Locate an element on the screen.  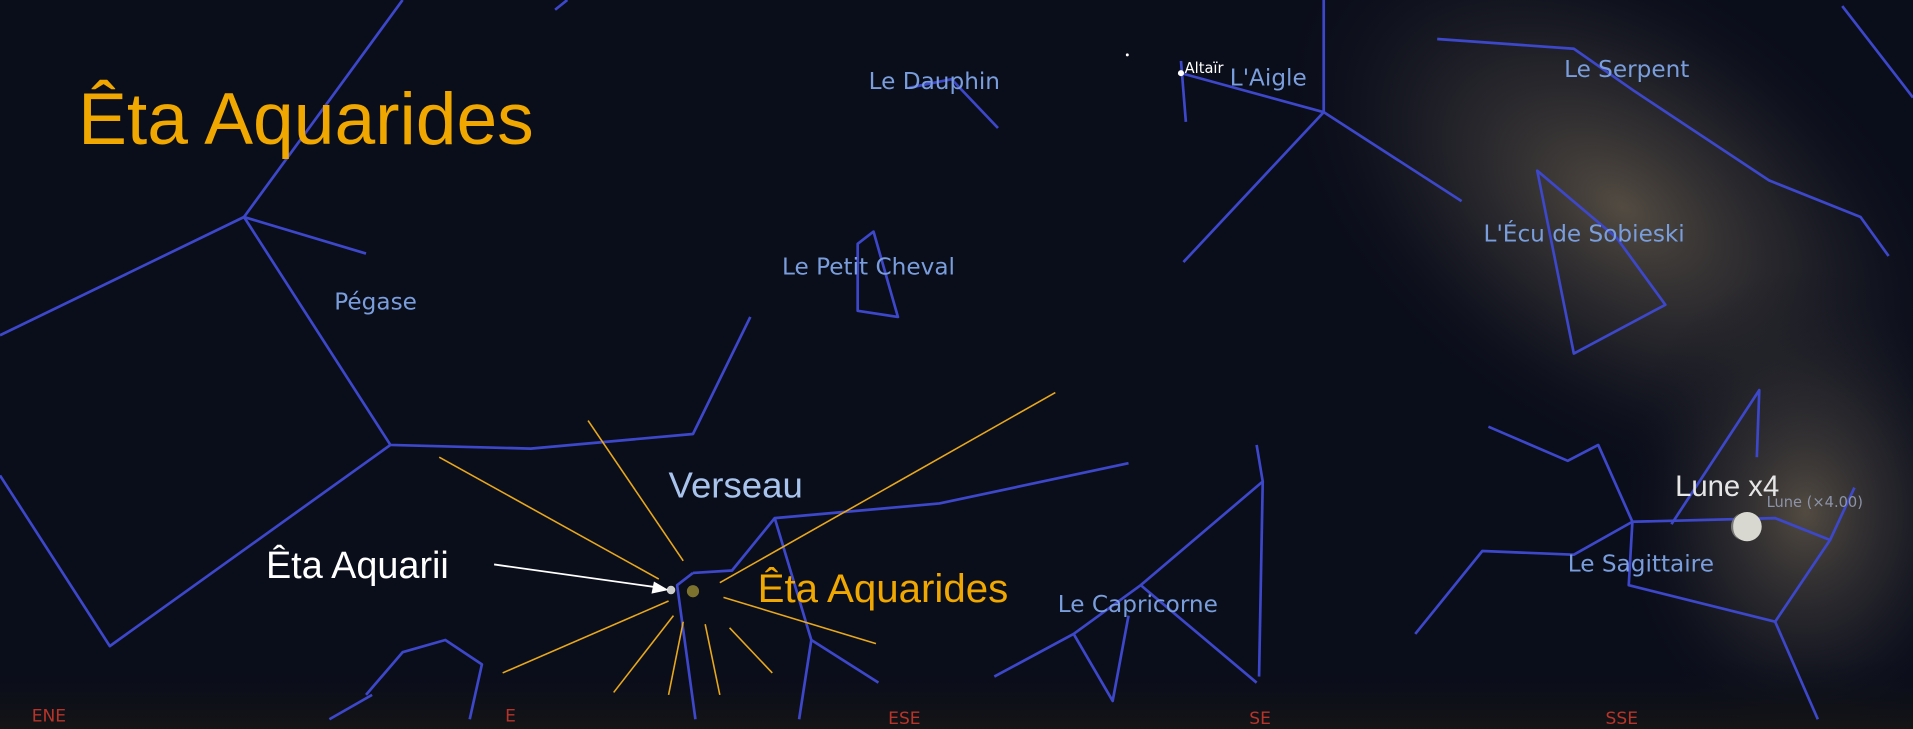
constellation-label: Le Dauphin is located at coordinates (934, 81).